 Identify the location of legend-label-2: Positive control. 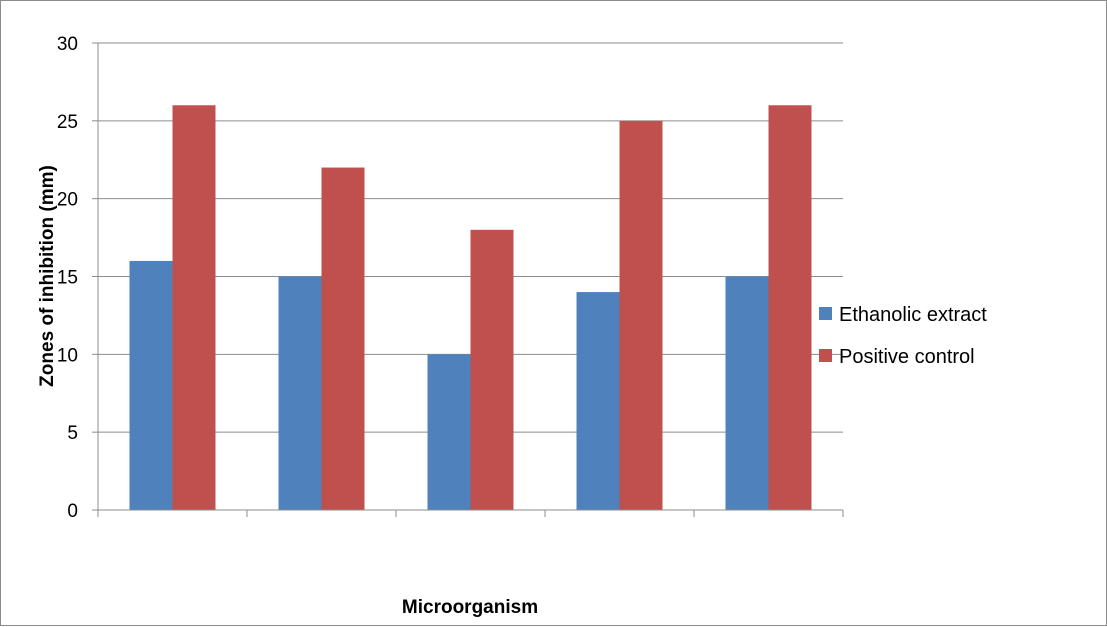
(907, 357).